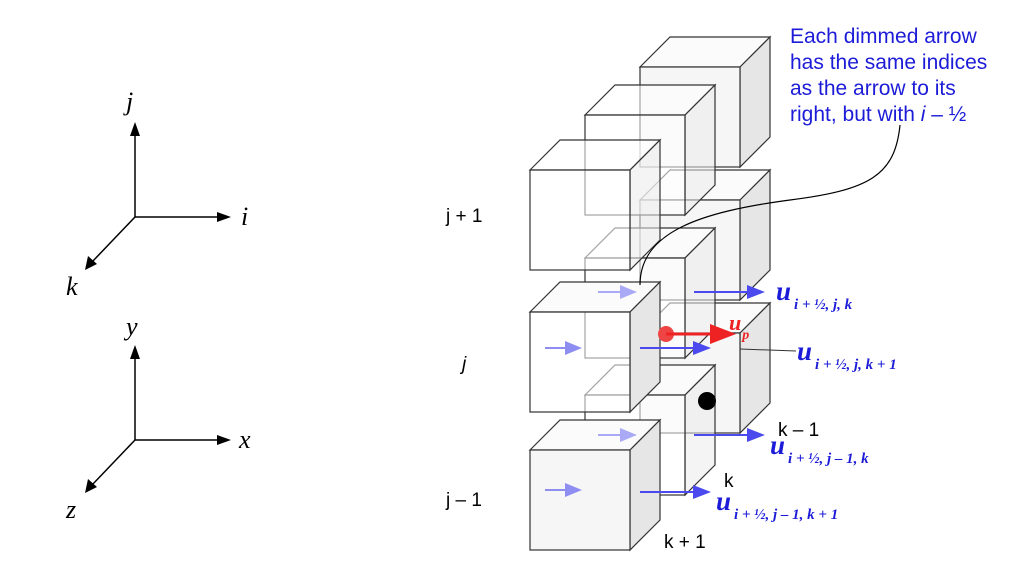 This screenshot has height=576, width=1024. I want to click on i-arrowhead, so click(224, 217).